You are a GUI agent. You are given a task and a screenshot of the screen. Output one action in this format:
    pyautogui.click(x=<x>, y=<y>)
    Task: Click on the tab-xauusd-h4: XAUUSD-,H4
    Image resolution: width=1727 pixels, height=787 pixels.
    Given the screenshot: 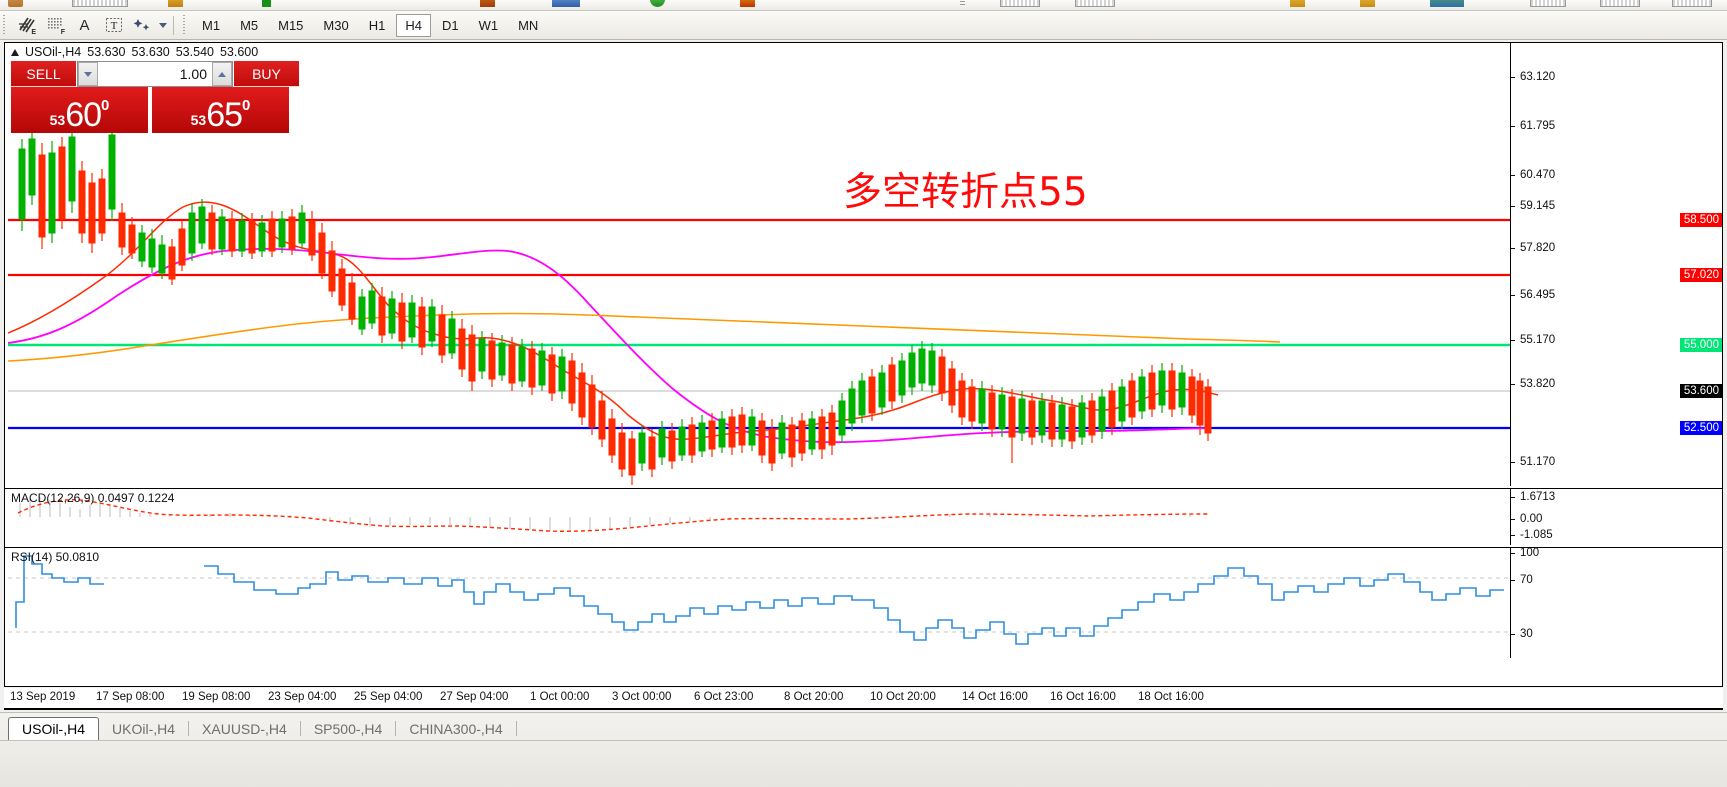 What is the action you would take?
    pyautogui.click(x=244, y=729)
    